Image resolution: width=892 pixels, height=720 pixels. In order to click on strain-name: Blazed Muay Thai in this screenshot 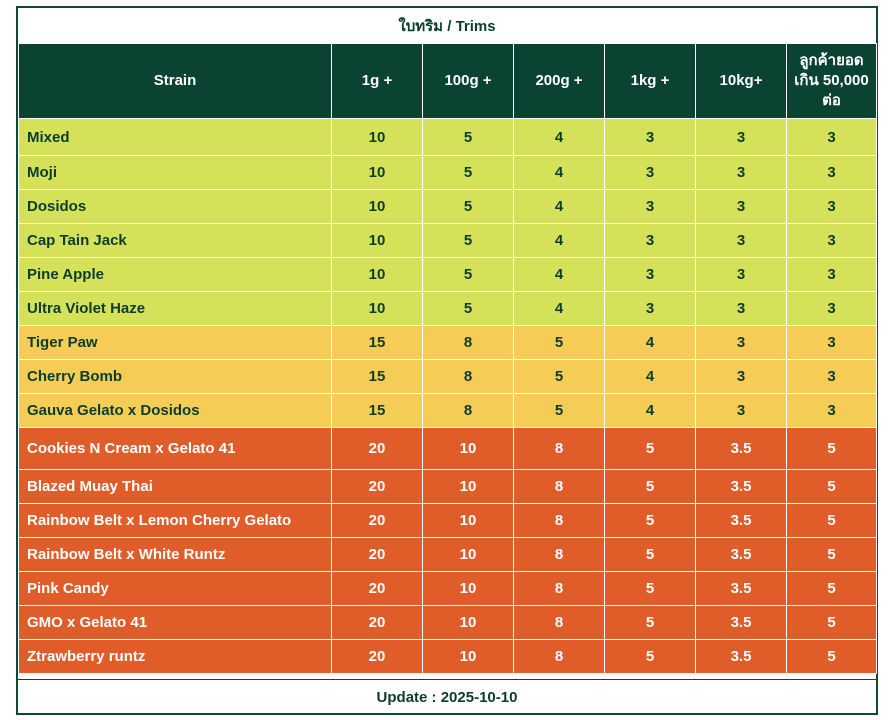, I will do `click(175, 486)`.